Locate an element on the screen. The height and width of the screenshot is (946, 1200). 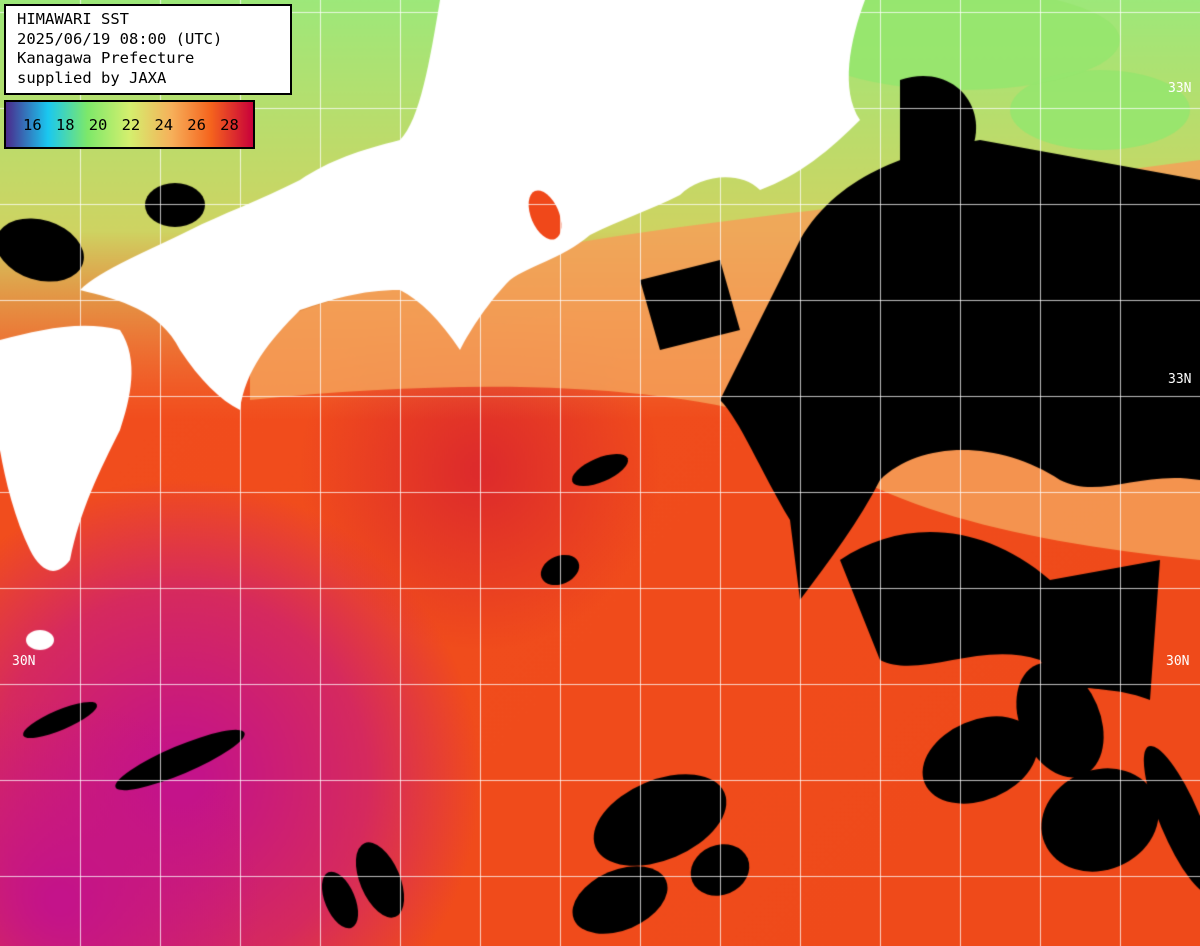
color-scale-legend: 16 18 20 22 24 26 28 is located at coordinates (129, 124).